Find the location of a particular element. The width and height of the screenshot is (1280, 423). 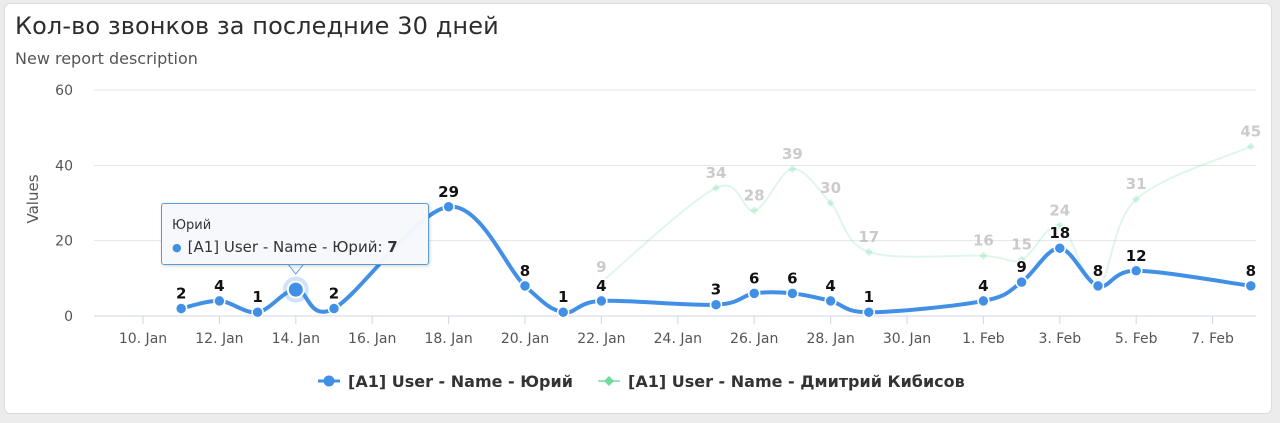

highlighted-point is located at coordinates (295, 289).